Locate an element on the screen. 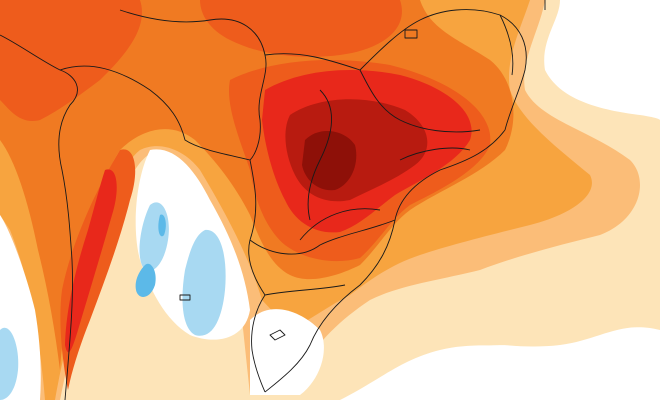 This screenshot has width=660, height=400. border-andes-north is located at coordinates (155, 113).